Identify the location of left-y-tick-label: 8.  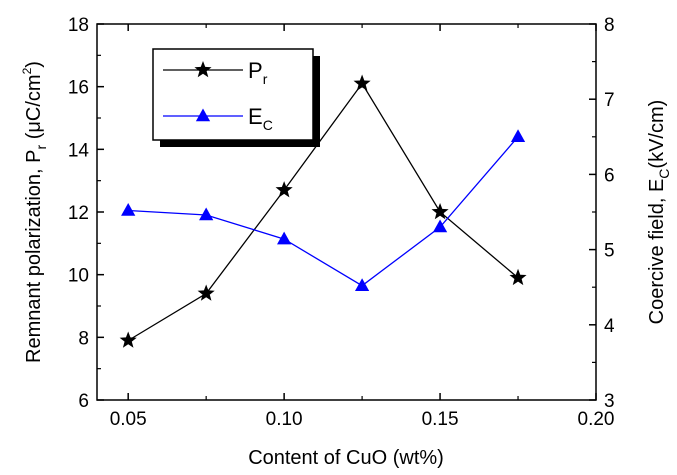
(83, 338).